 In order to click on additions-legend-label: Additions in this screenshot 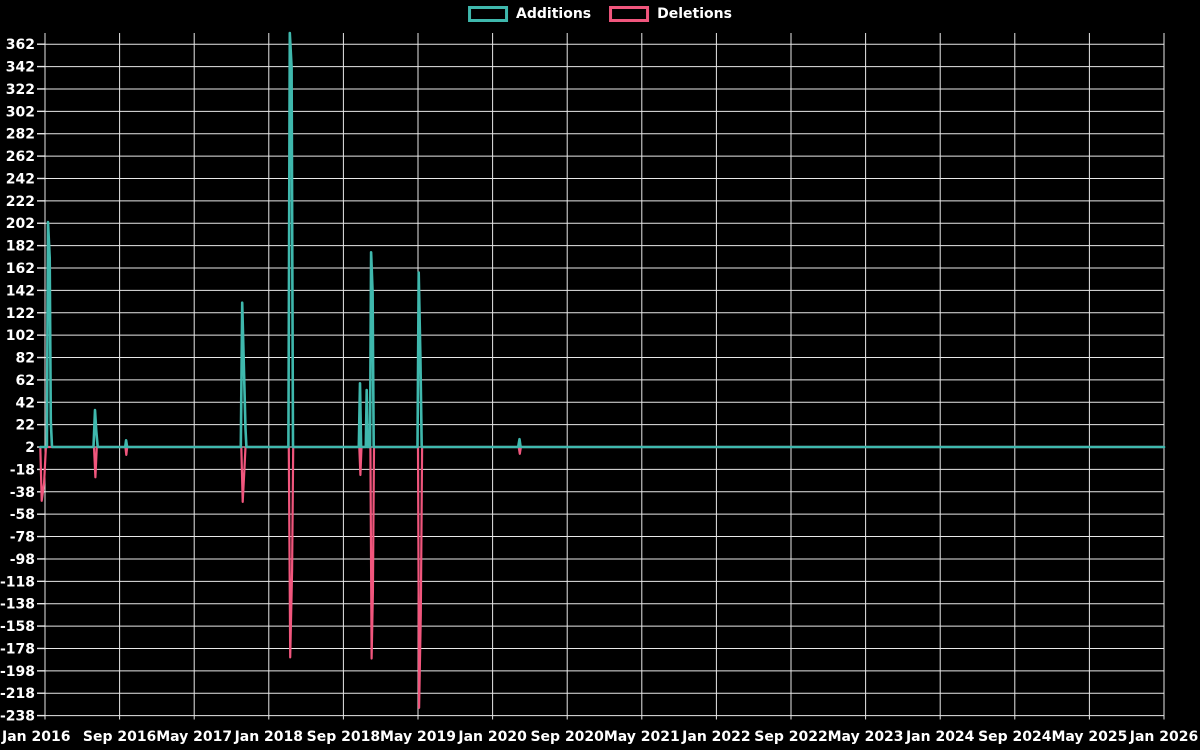, I will do `click(554, 14)`.